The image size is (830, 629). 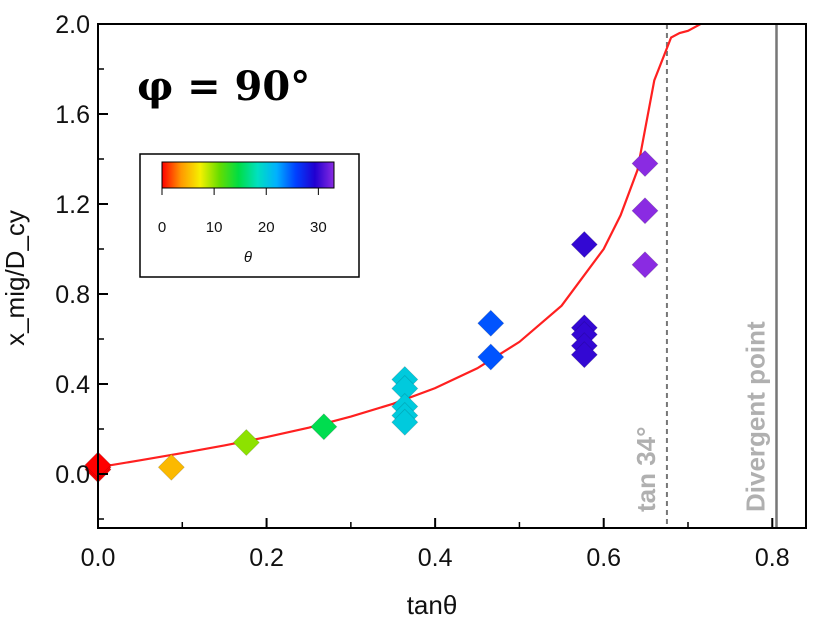 What do you see at coordinates (162, 227) in the screenshot?
I see `colorbar-tick-label: 0` at bounding box center [162, 227].